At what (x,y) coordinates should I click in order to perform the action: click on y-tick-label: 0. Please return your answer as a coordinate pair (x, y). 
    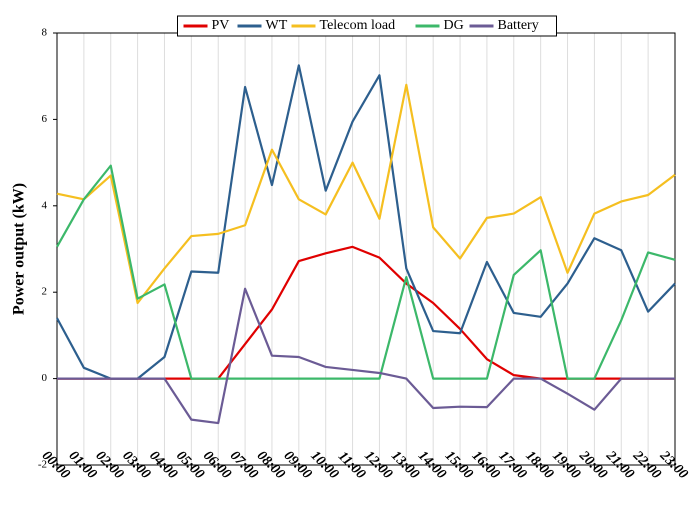
    Looking at the image, I should click on (45, 378).